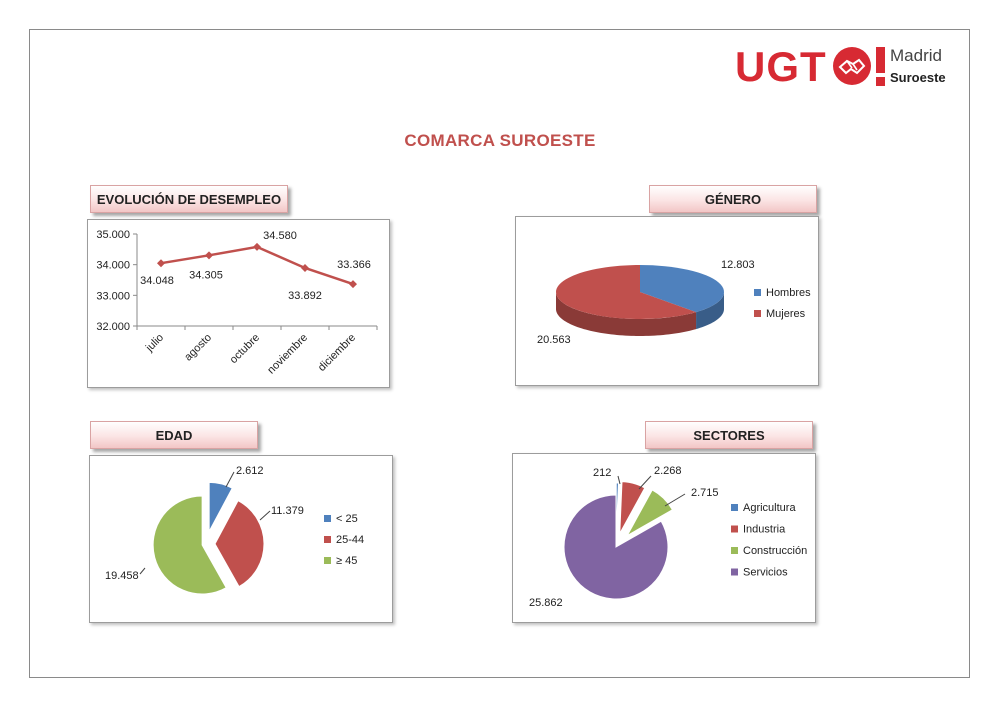  I want to click on logo-city: Madrid, so click(916, 55).